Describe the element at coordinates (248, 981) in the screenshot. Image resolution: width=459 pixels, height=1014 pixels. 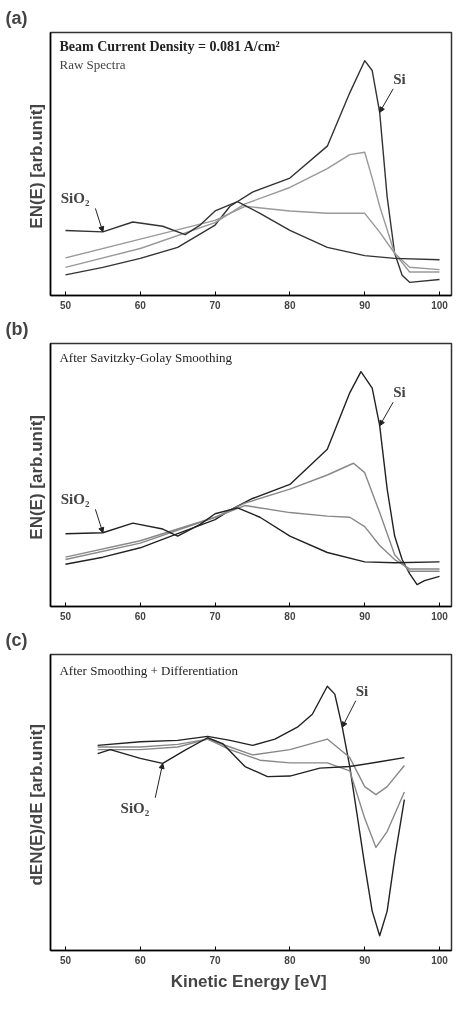
I see `x-axis-title: Kinetic Energy [eV]` at that location.